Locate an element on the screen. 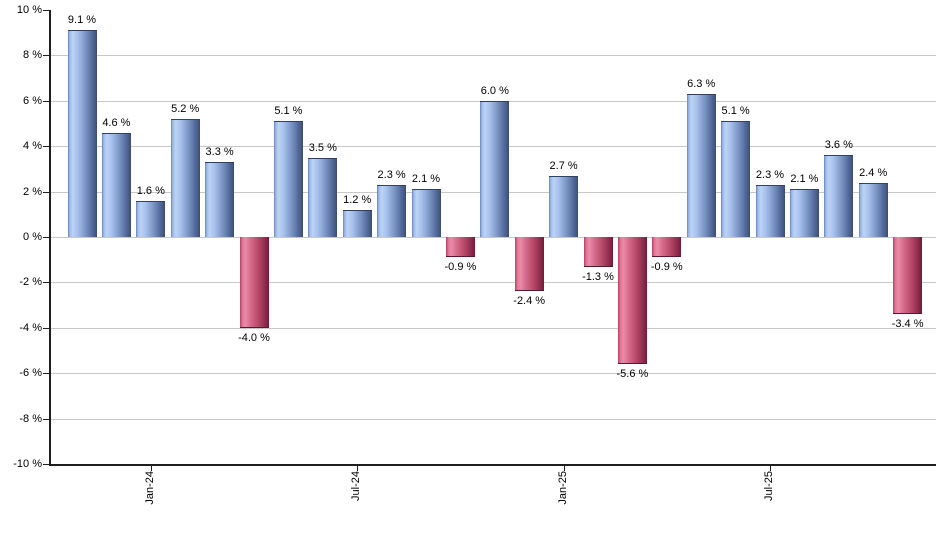  y-axis-tick-label: 10 % is located at coordinates (29, 10).